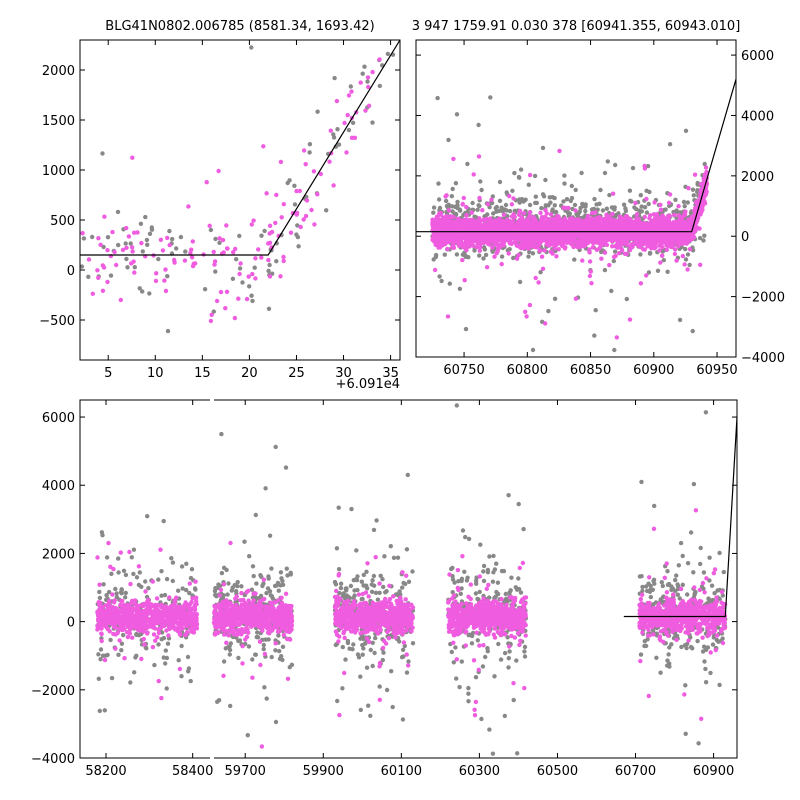 Image resolution: width=800 pixels, height=800 pixels. What do you see at coordinates (58, 71) in the screenshot?
I see `chart1-ytick-label: 2000` at bounding box center [58, 71].